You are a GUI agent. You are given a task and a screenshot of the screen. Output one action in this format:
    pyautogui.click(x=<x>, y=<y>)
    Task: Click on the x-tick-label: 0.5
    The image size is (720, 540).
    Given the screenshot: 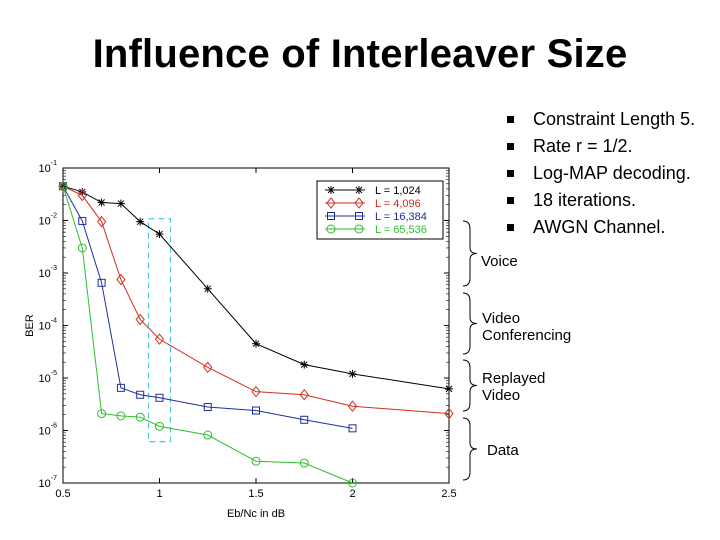 What is the action you would take?
    pyautogui.click(x=62, y=494)
    